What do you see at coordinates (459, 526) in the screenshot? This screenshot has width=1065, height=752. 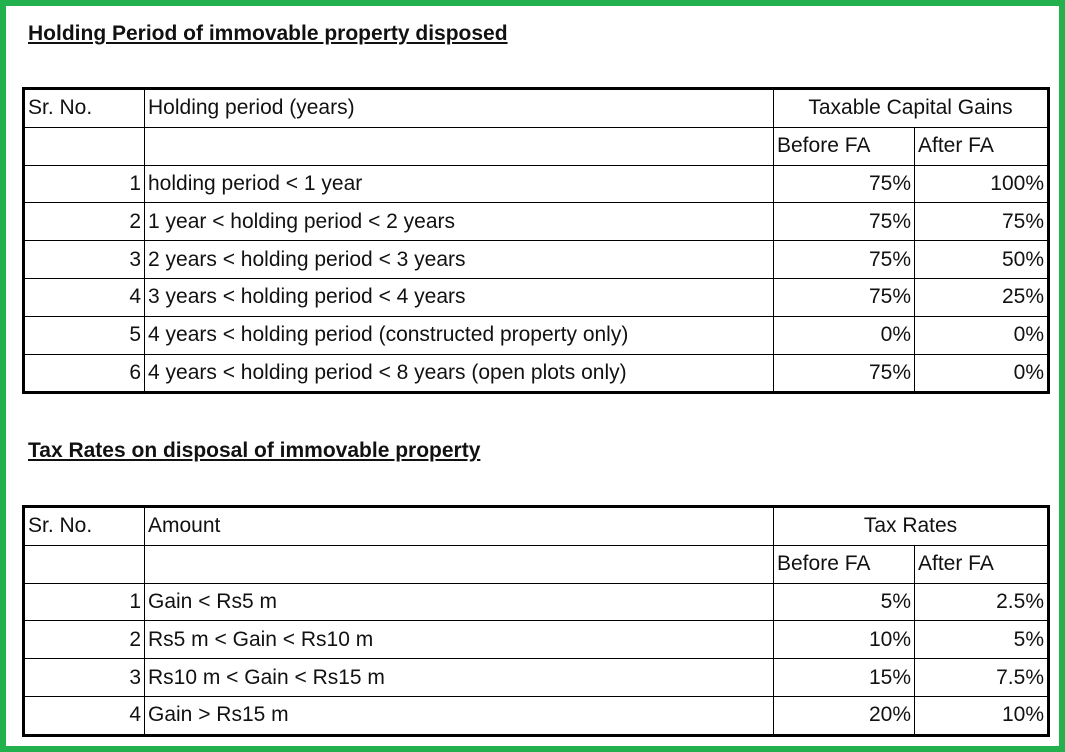 I see `header-cell: Amount` at bounding box center [459, 526].